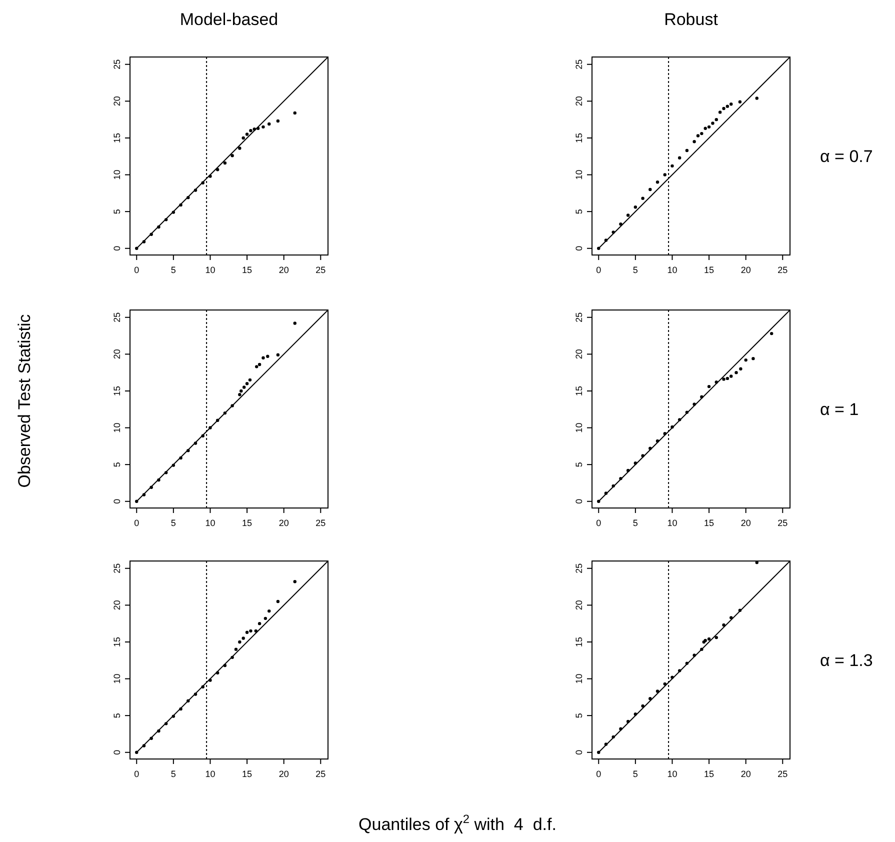 The height and width of the screenshot is (842, 895). Describe the element at coordinates (846, 660) in the screenshot. I see `text: α = 1.3` at that location.